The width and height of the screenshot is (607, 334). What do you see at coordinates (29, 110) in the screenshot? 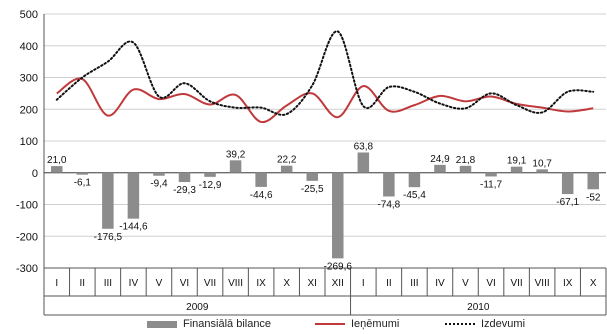
I see `y-tick-label: 200` at bounding box center [29, 110].